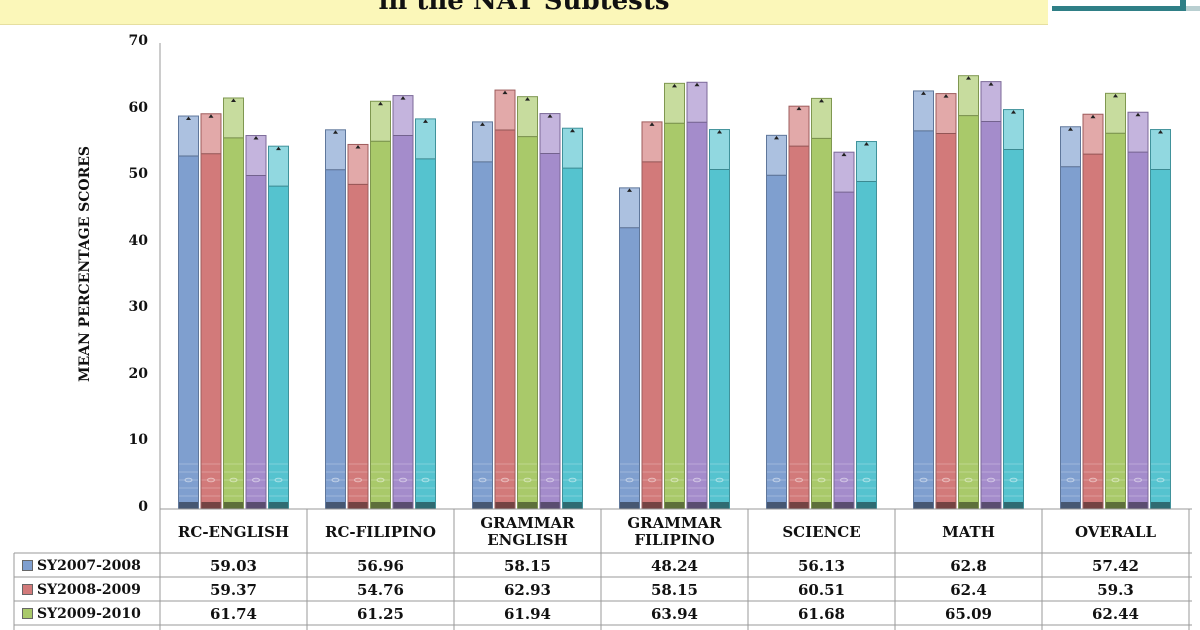 The height and width of the screenshot is (630, 1200). I want to click on table-cell-value: 62.93, so click(527, 589).